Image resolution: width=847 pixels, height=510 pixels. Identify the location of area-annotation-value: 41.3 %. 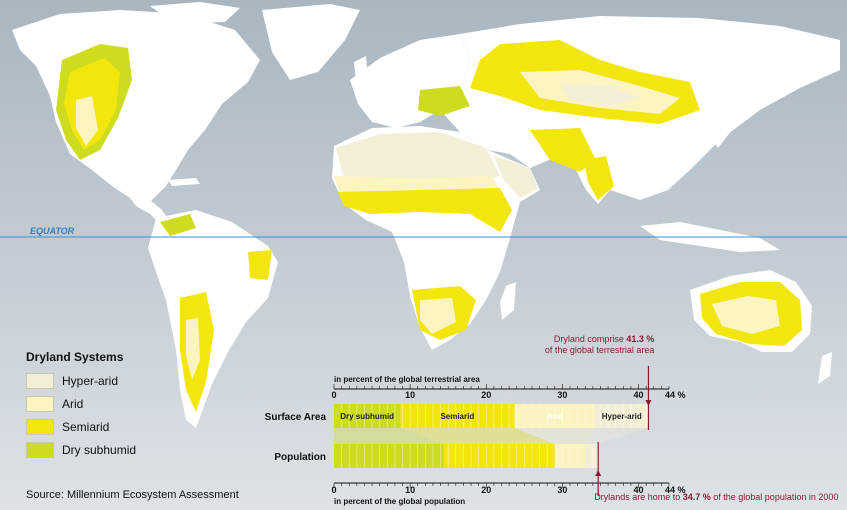
(640, 339).